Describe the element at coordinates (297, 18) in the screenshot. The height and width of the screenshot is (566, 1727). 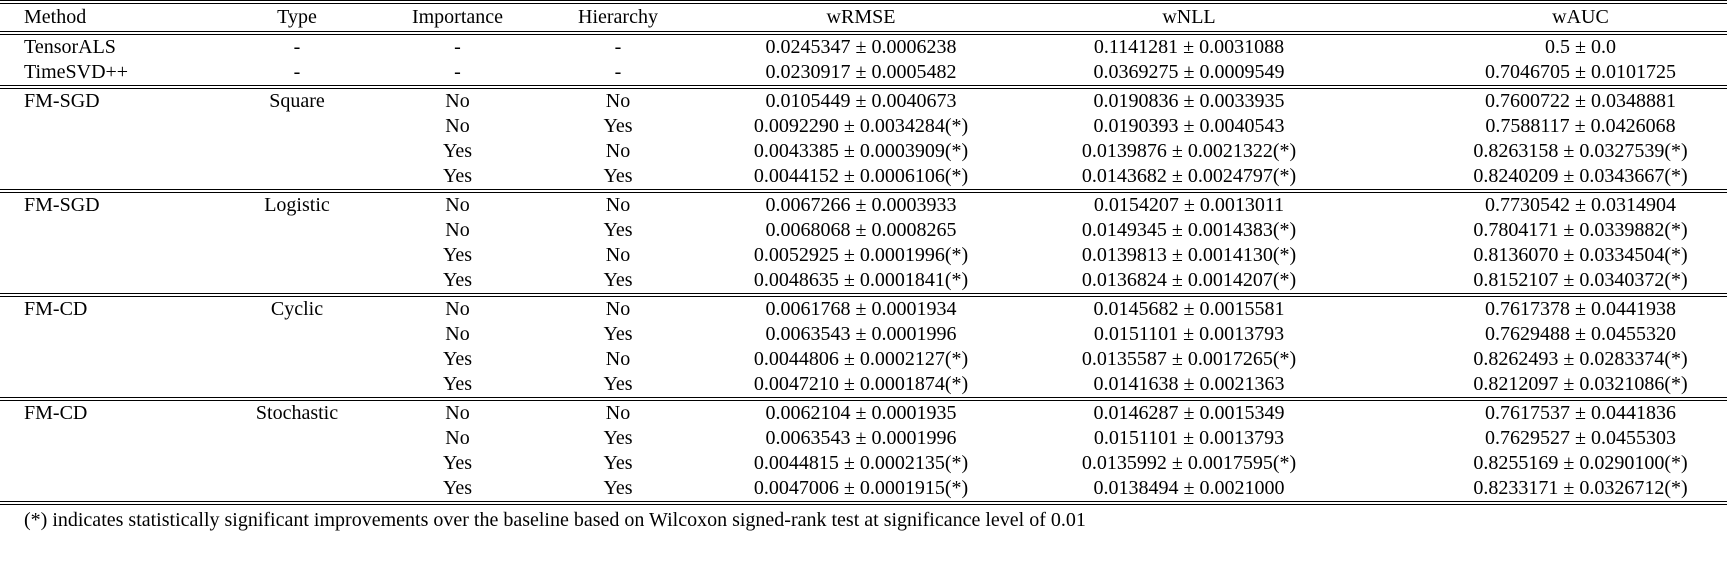
I see `column-header-type: Type` at that location.